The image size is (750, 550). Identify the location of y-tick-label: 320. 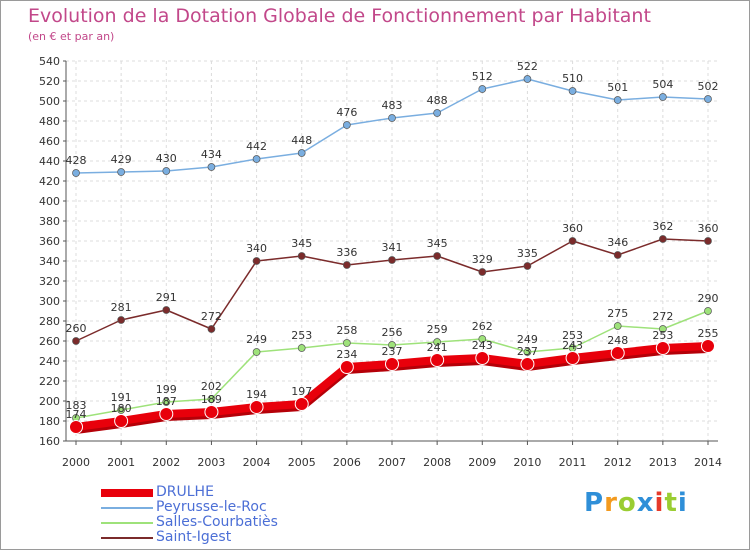
(49, 281).